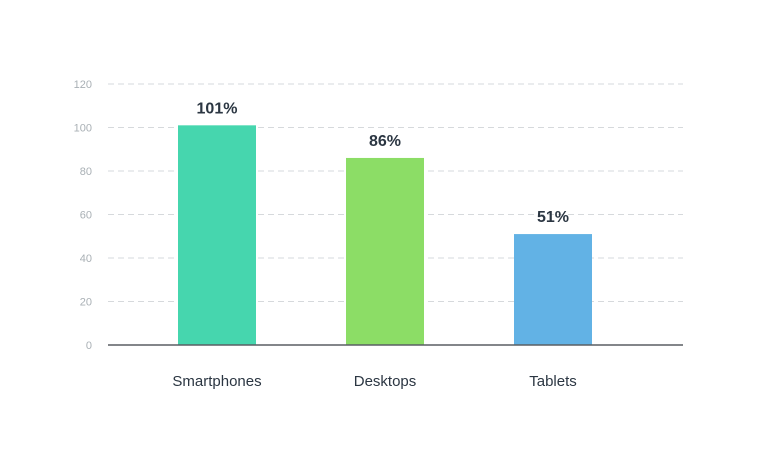 The width and height of the screenshot is (770, 455). What do you see at coordinates (86, 259) in the screenshot?
I see `y-tick-label: 40` at bounding box center [86, 259].